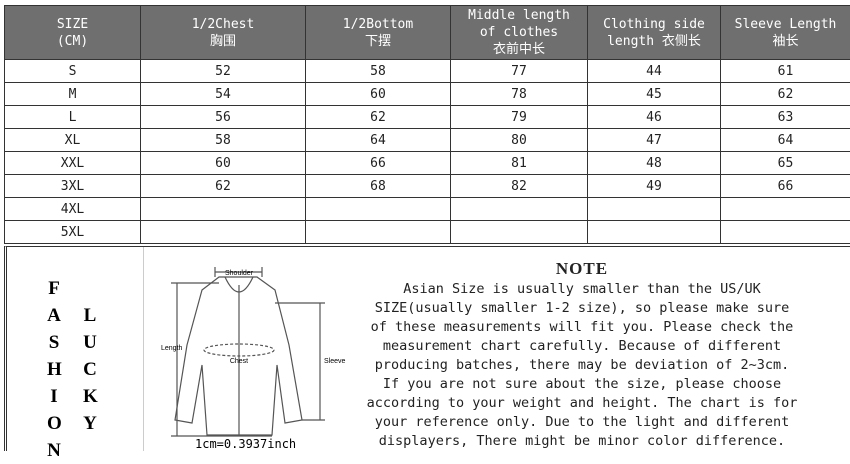  Describe the element at coordinates (72, 41) in the screenshot. I see `header-line: (CM)` at that location.